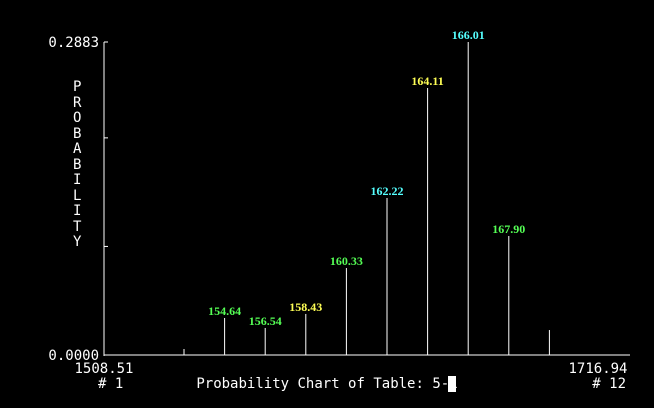  I want to click on value-label: 154.64, so click(224, 311).